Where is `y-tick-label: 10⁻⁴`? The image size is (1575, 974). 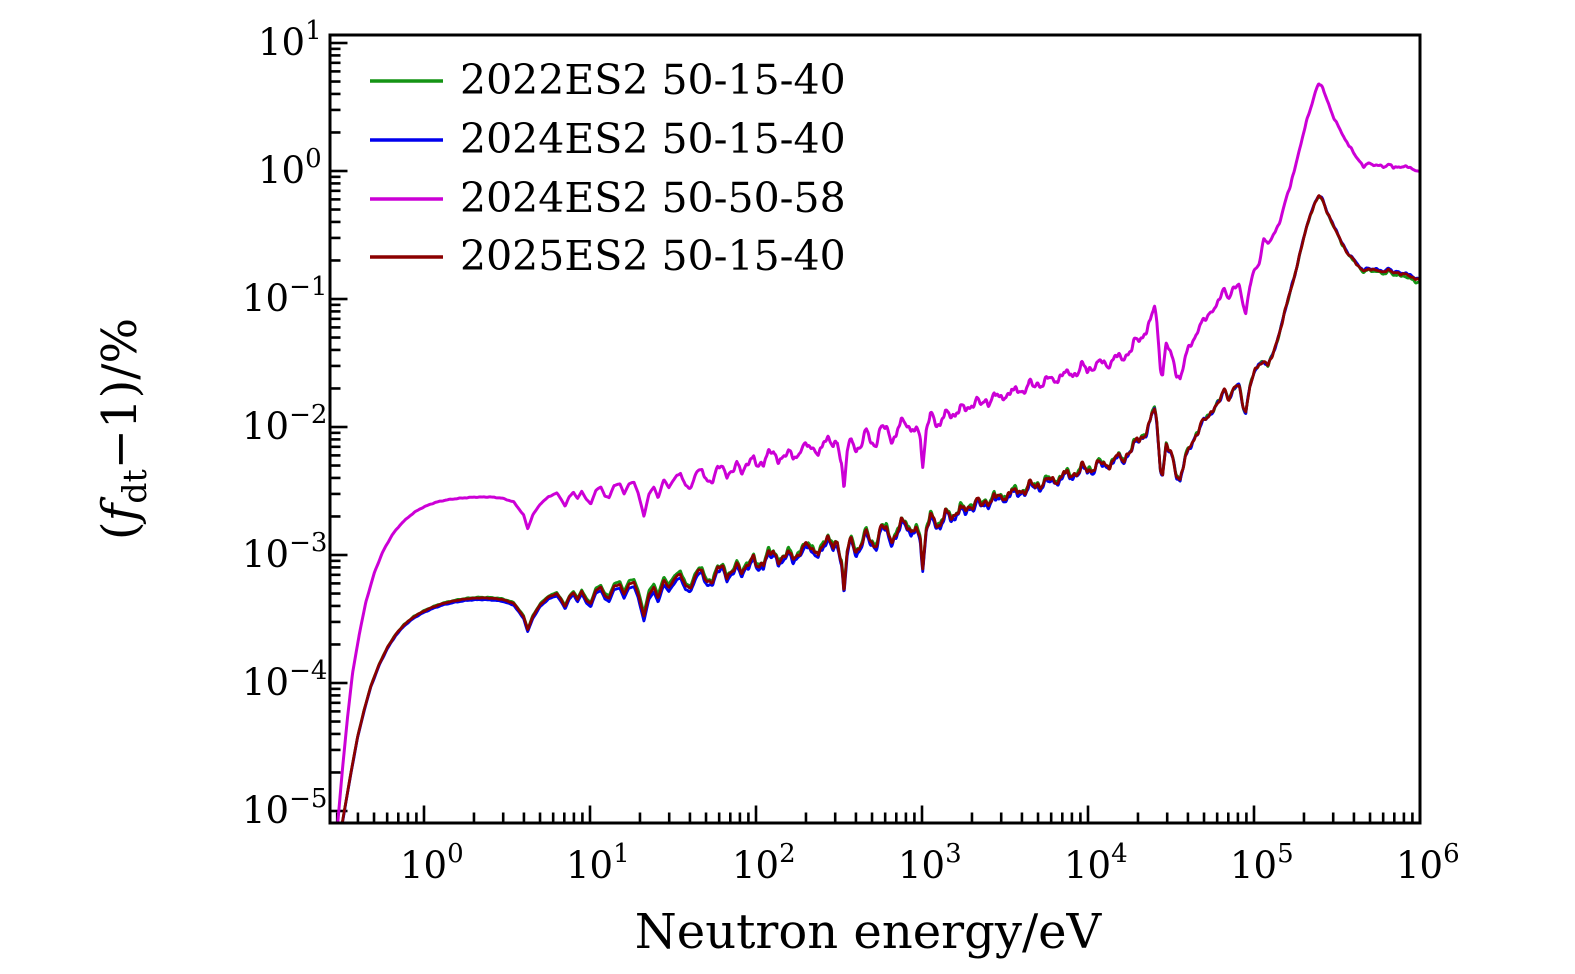
y-tick-label: 10⁻⁴ is located at coordinates (284, 680).